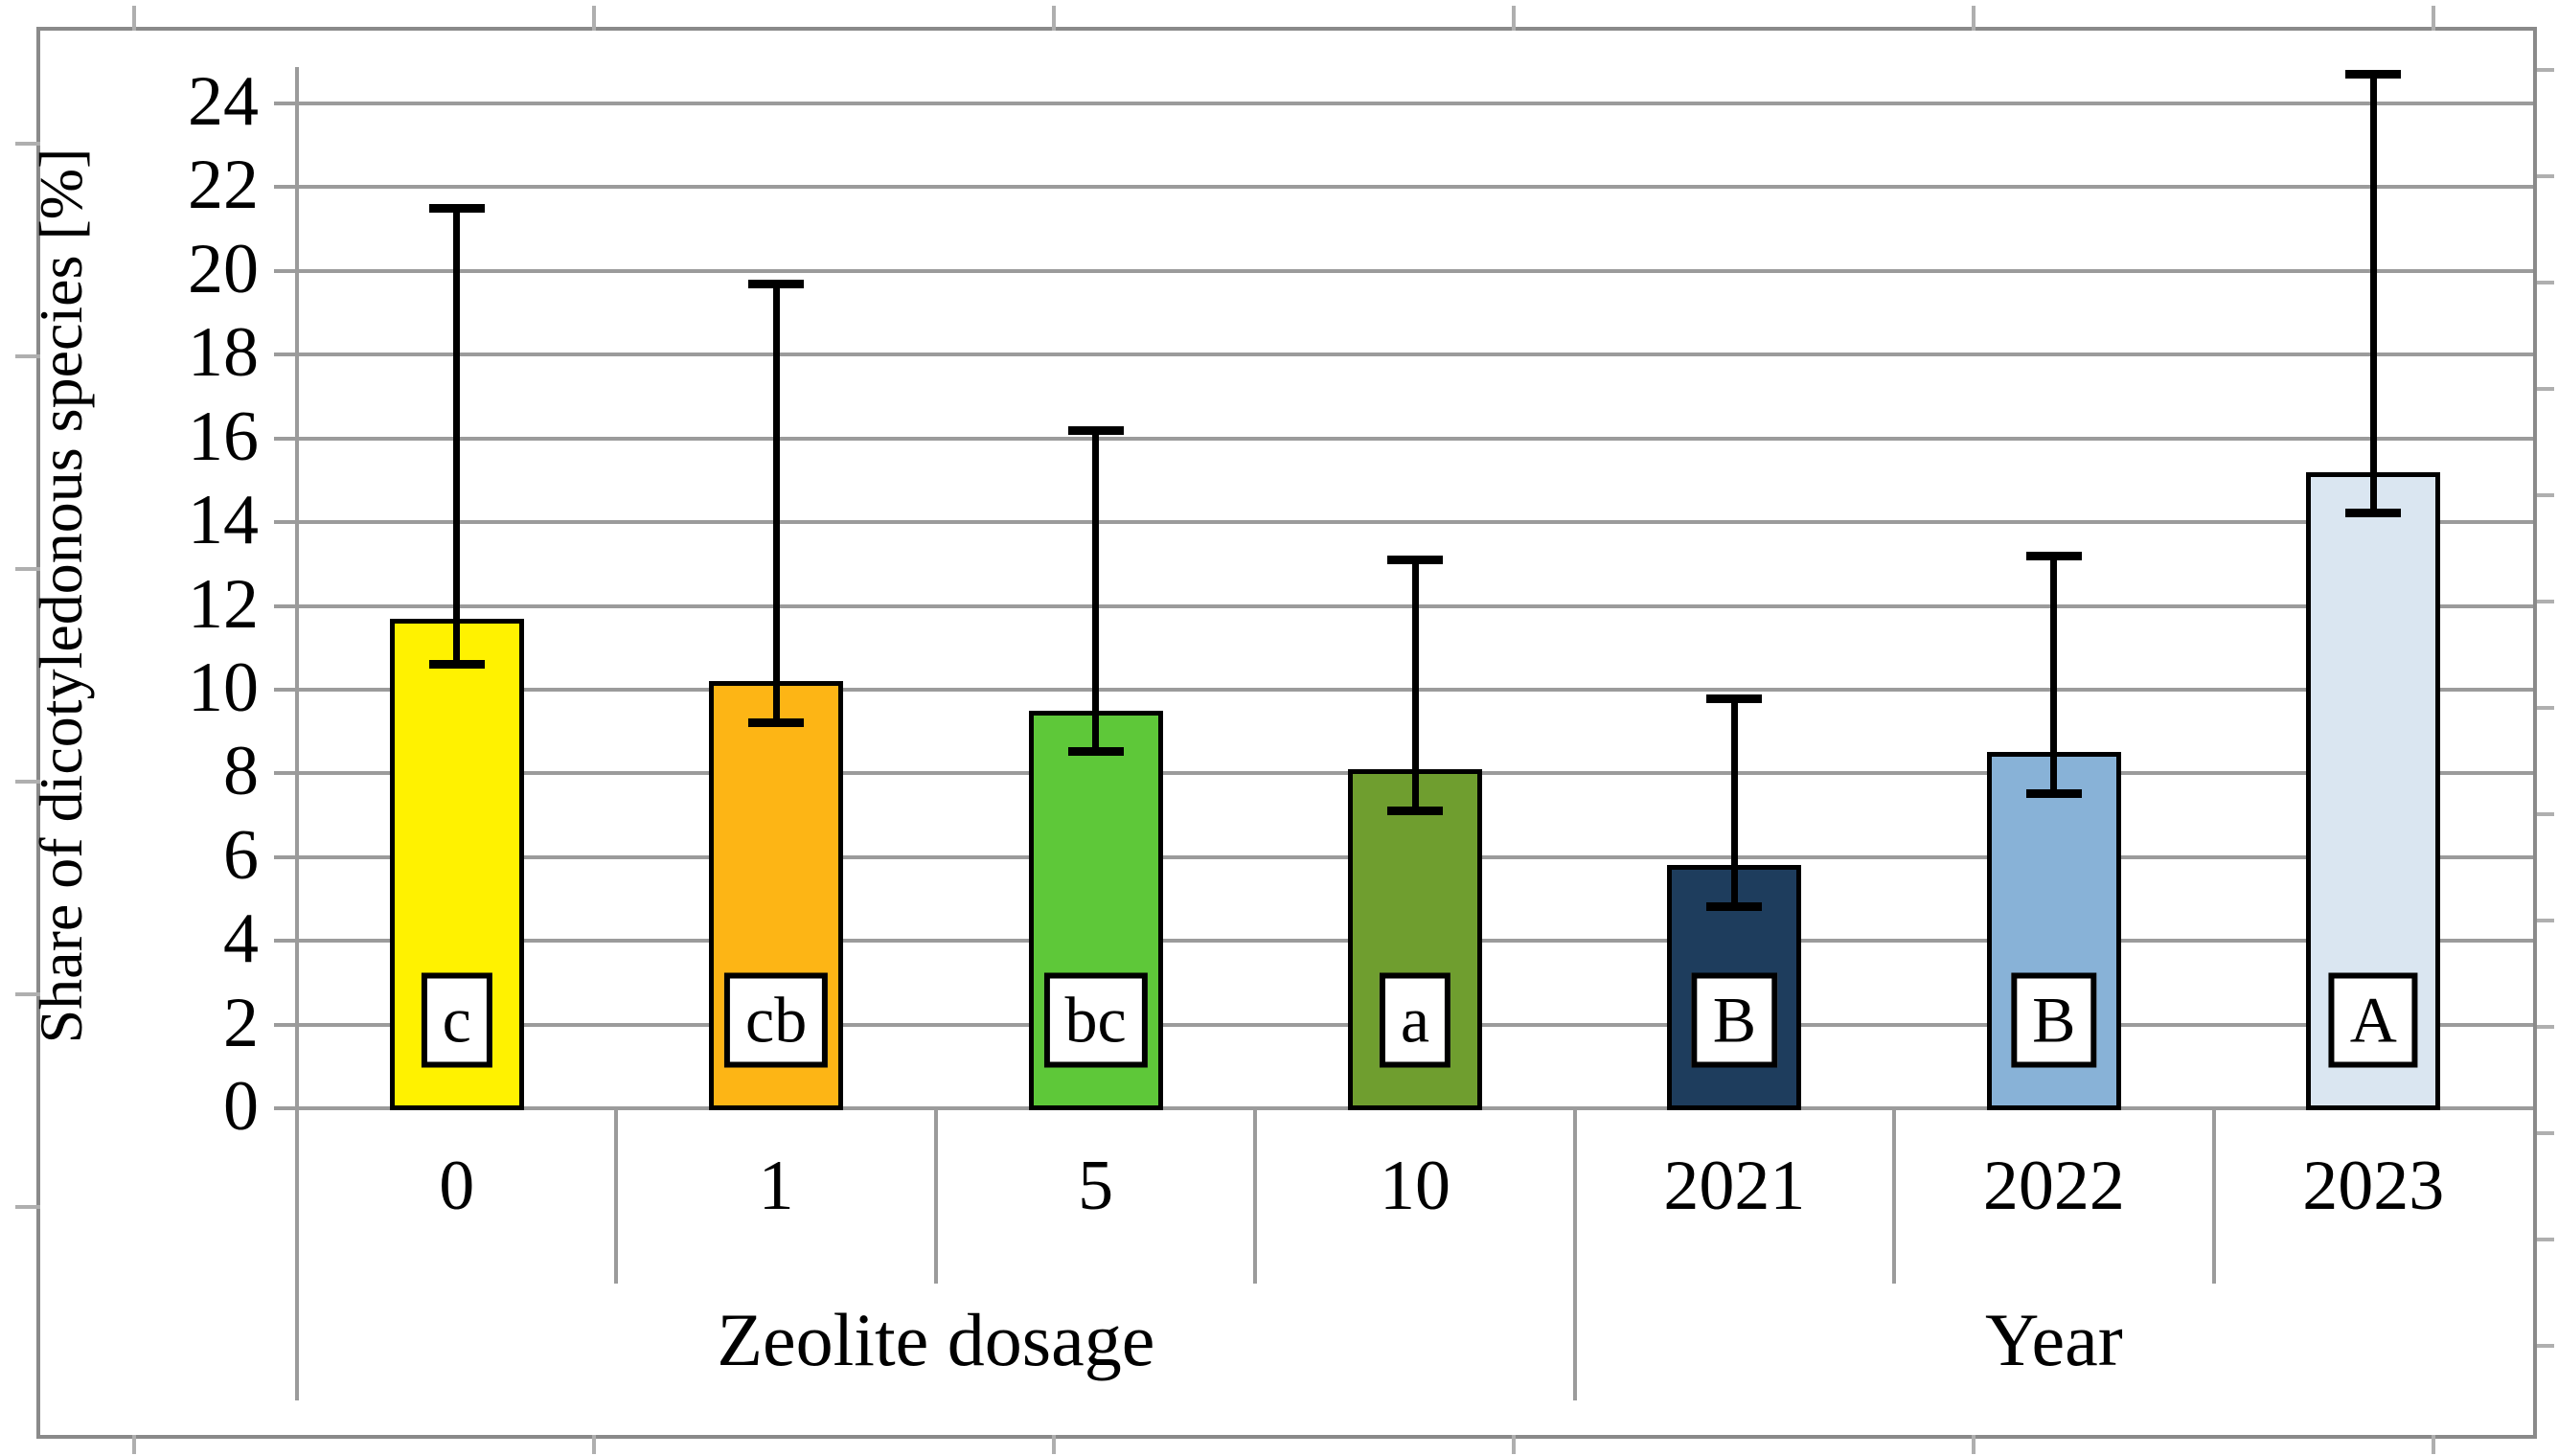 The width and height of the screenshot is (2558, 1456). What do you see at coordinates (2053, 556) in the screenshot?
I see `error-bar-cap-top-2022` at bounding box center [2053, 556].